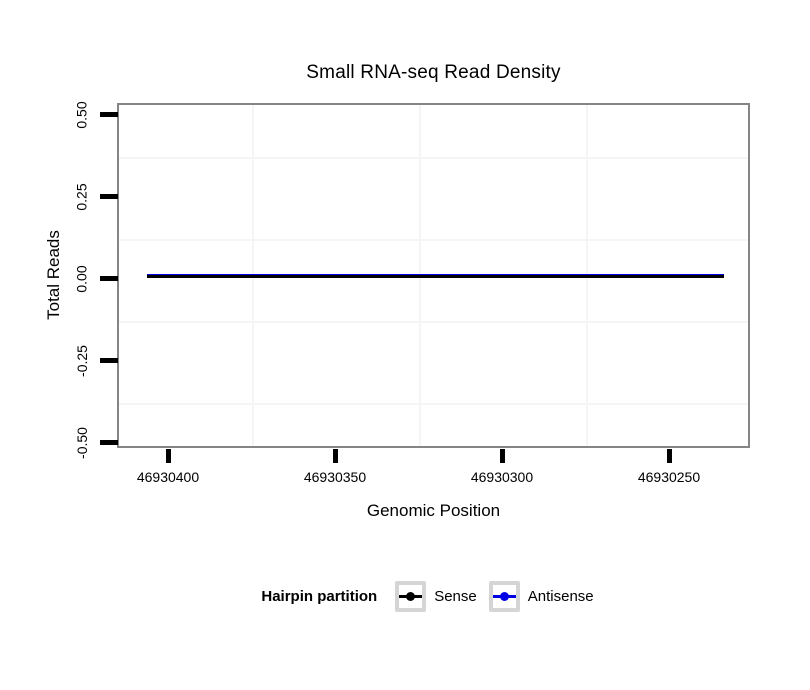 The height and width of the screenshot is (690, 810). I want to click on legend-entry-sense: Sense, so click(436, 596).